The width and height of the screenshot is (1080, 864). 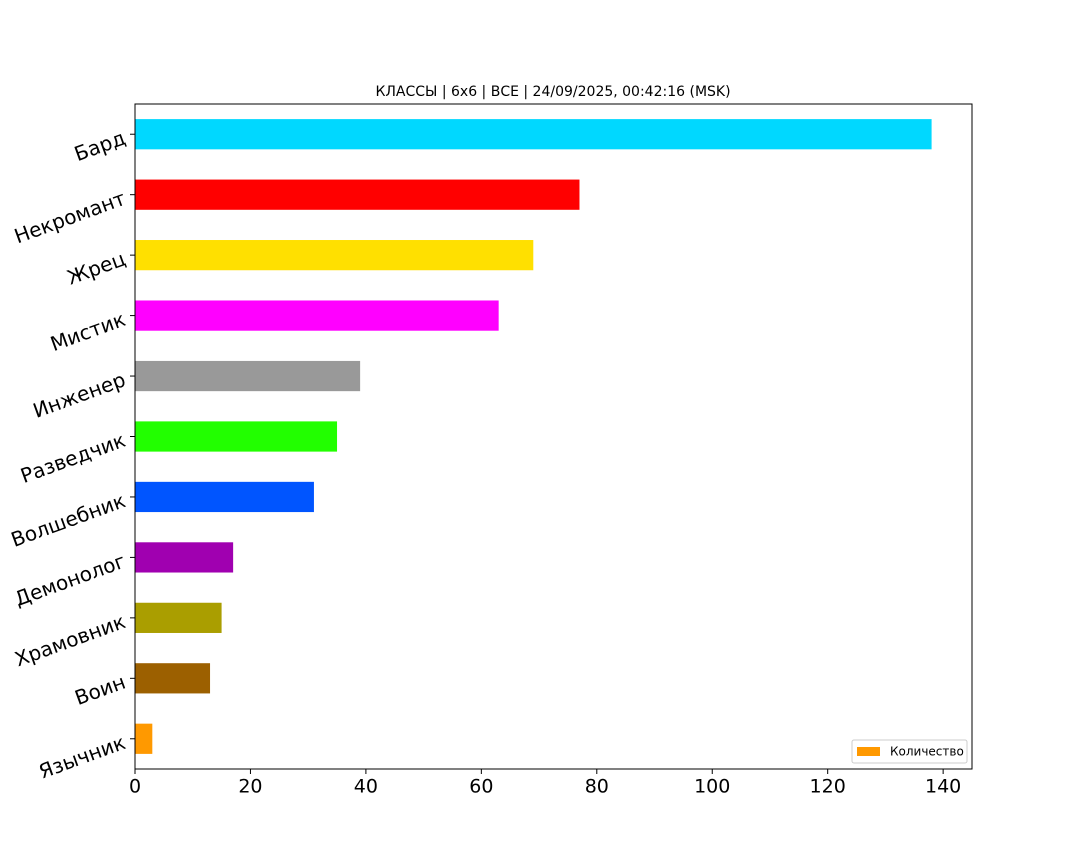 What do you see at coordinates (597, 787) in the screenshot?
I see `x-tick-label: 80` at bounding box center [597, 787].